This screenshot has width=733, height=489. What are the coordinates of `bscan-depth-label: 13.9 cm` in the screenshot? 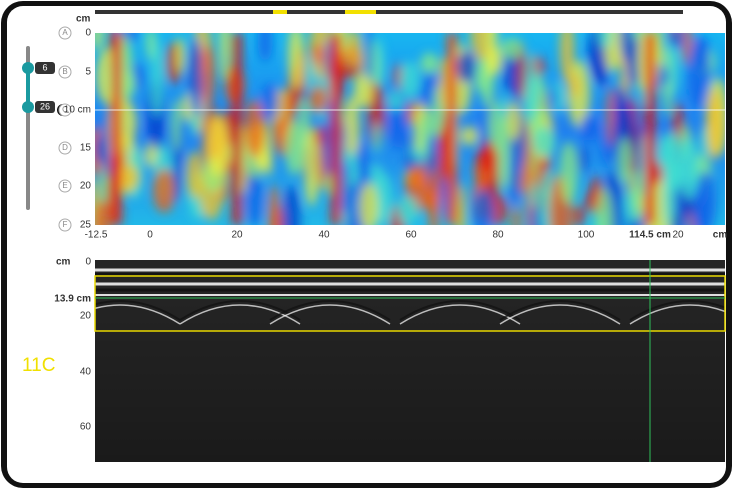 It's located at (72, 299).